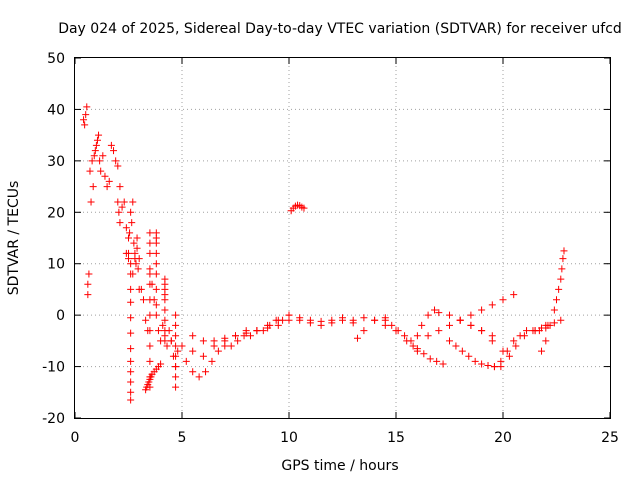 This screenshot has height=480, width=640. Describe the element at coordinates (182, 438) in the screenshot. I see `x-tick-label: 5` at that location.